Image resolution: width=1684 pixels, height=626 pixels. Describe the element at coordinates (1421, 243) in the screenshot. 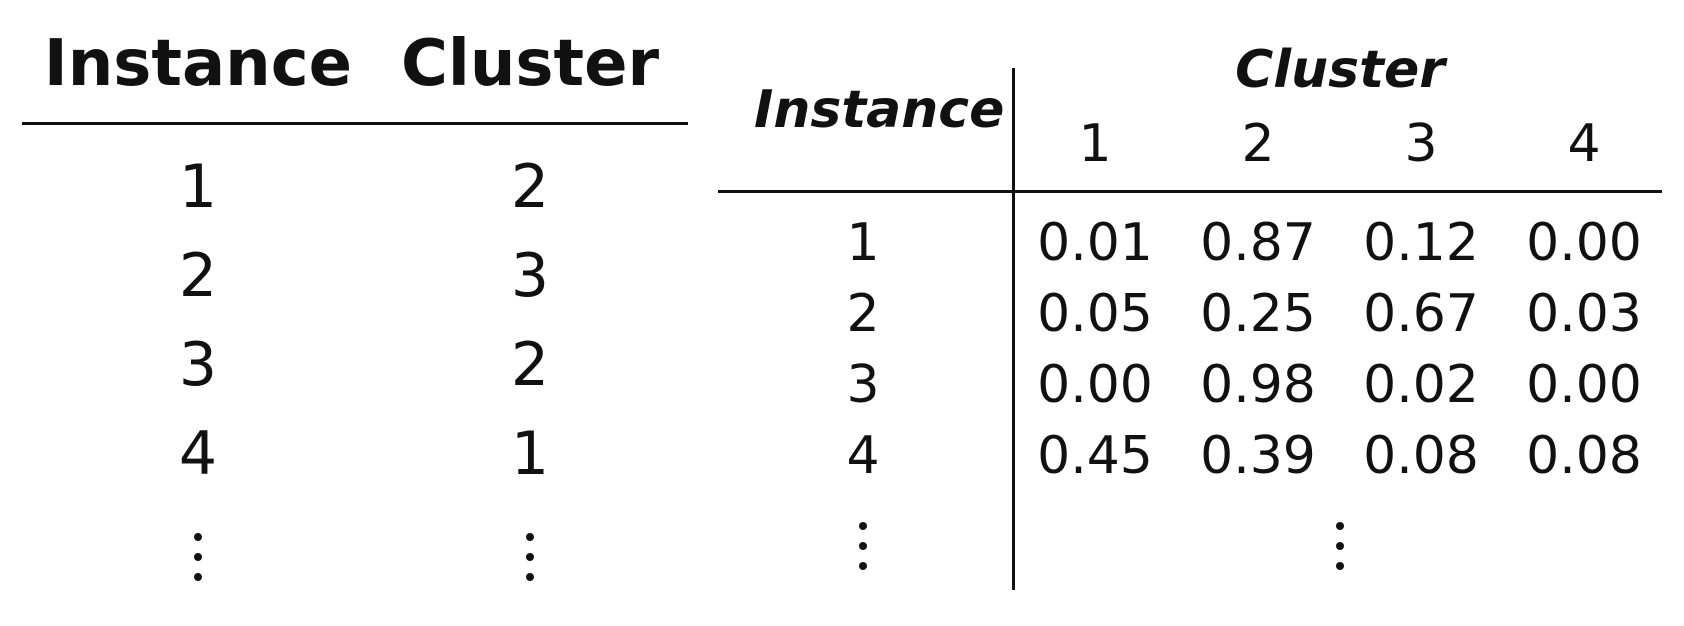

I see `membership-value: 0.12` at that location.